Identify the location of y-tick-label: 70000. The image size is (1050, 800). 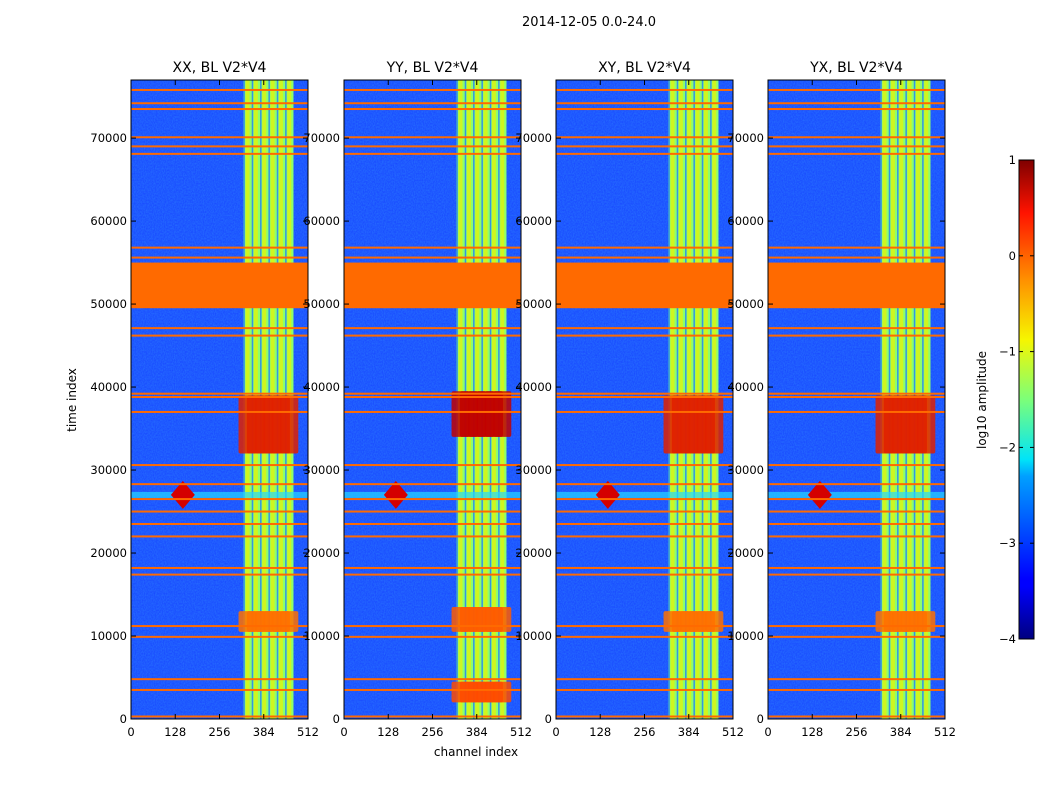
(321, 138).